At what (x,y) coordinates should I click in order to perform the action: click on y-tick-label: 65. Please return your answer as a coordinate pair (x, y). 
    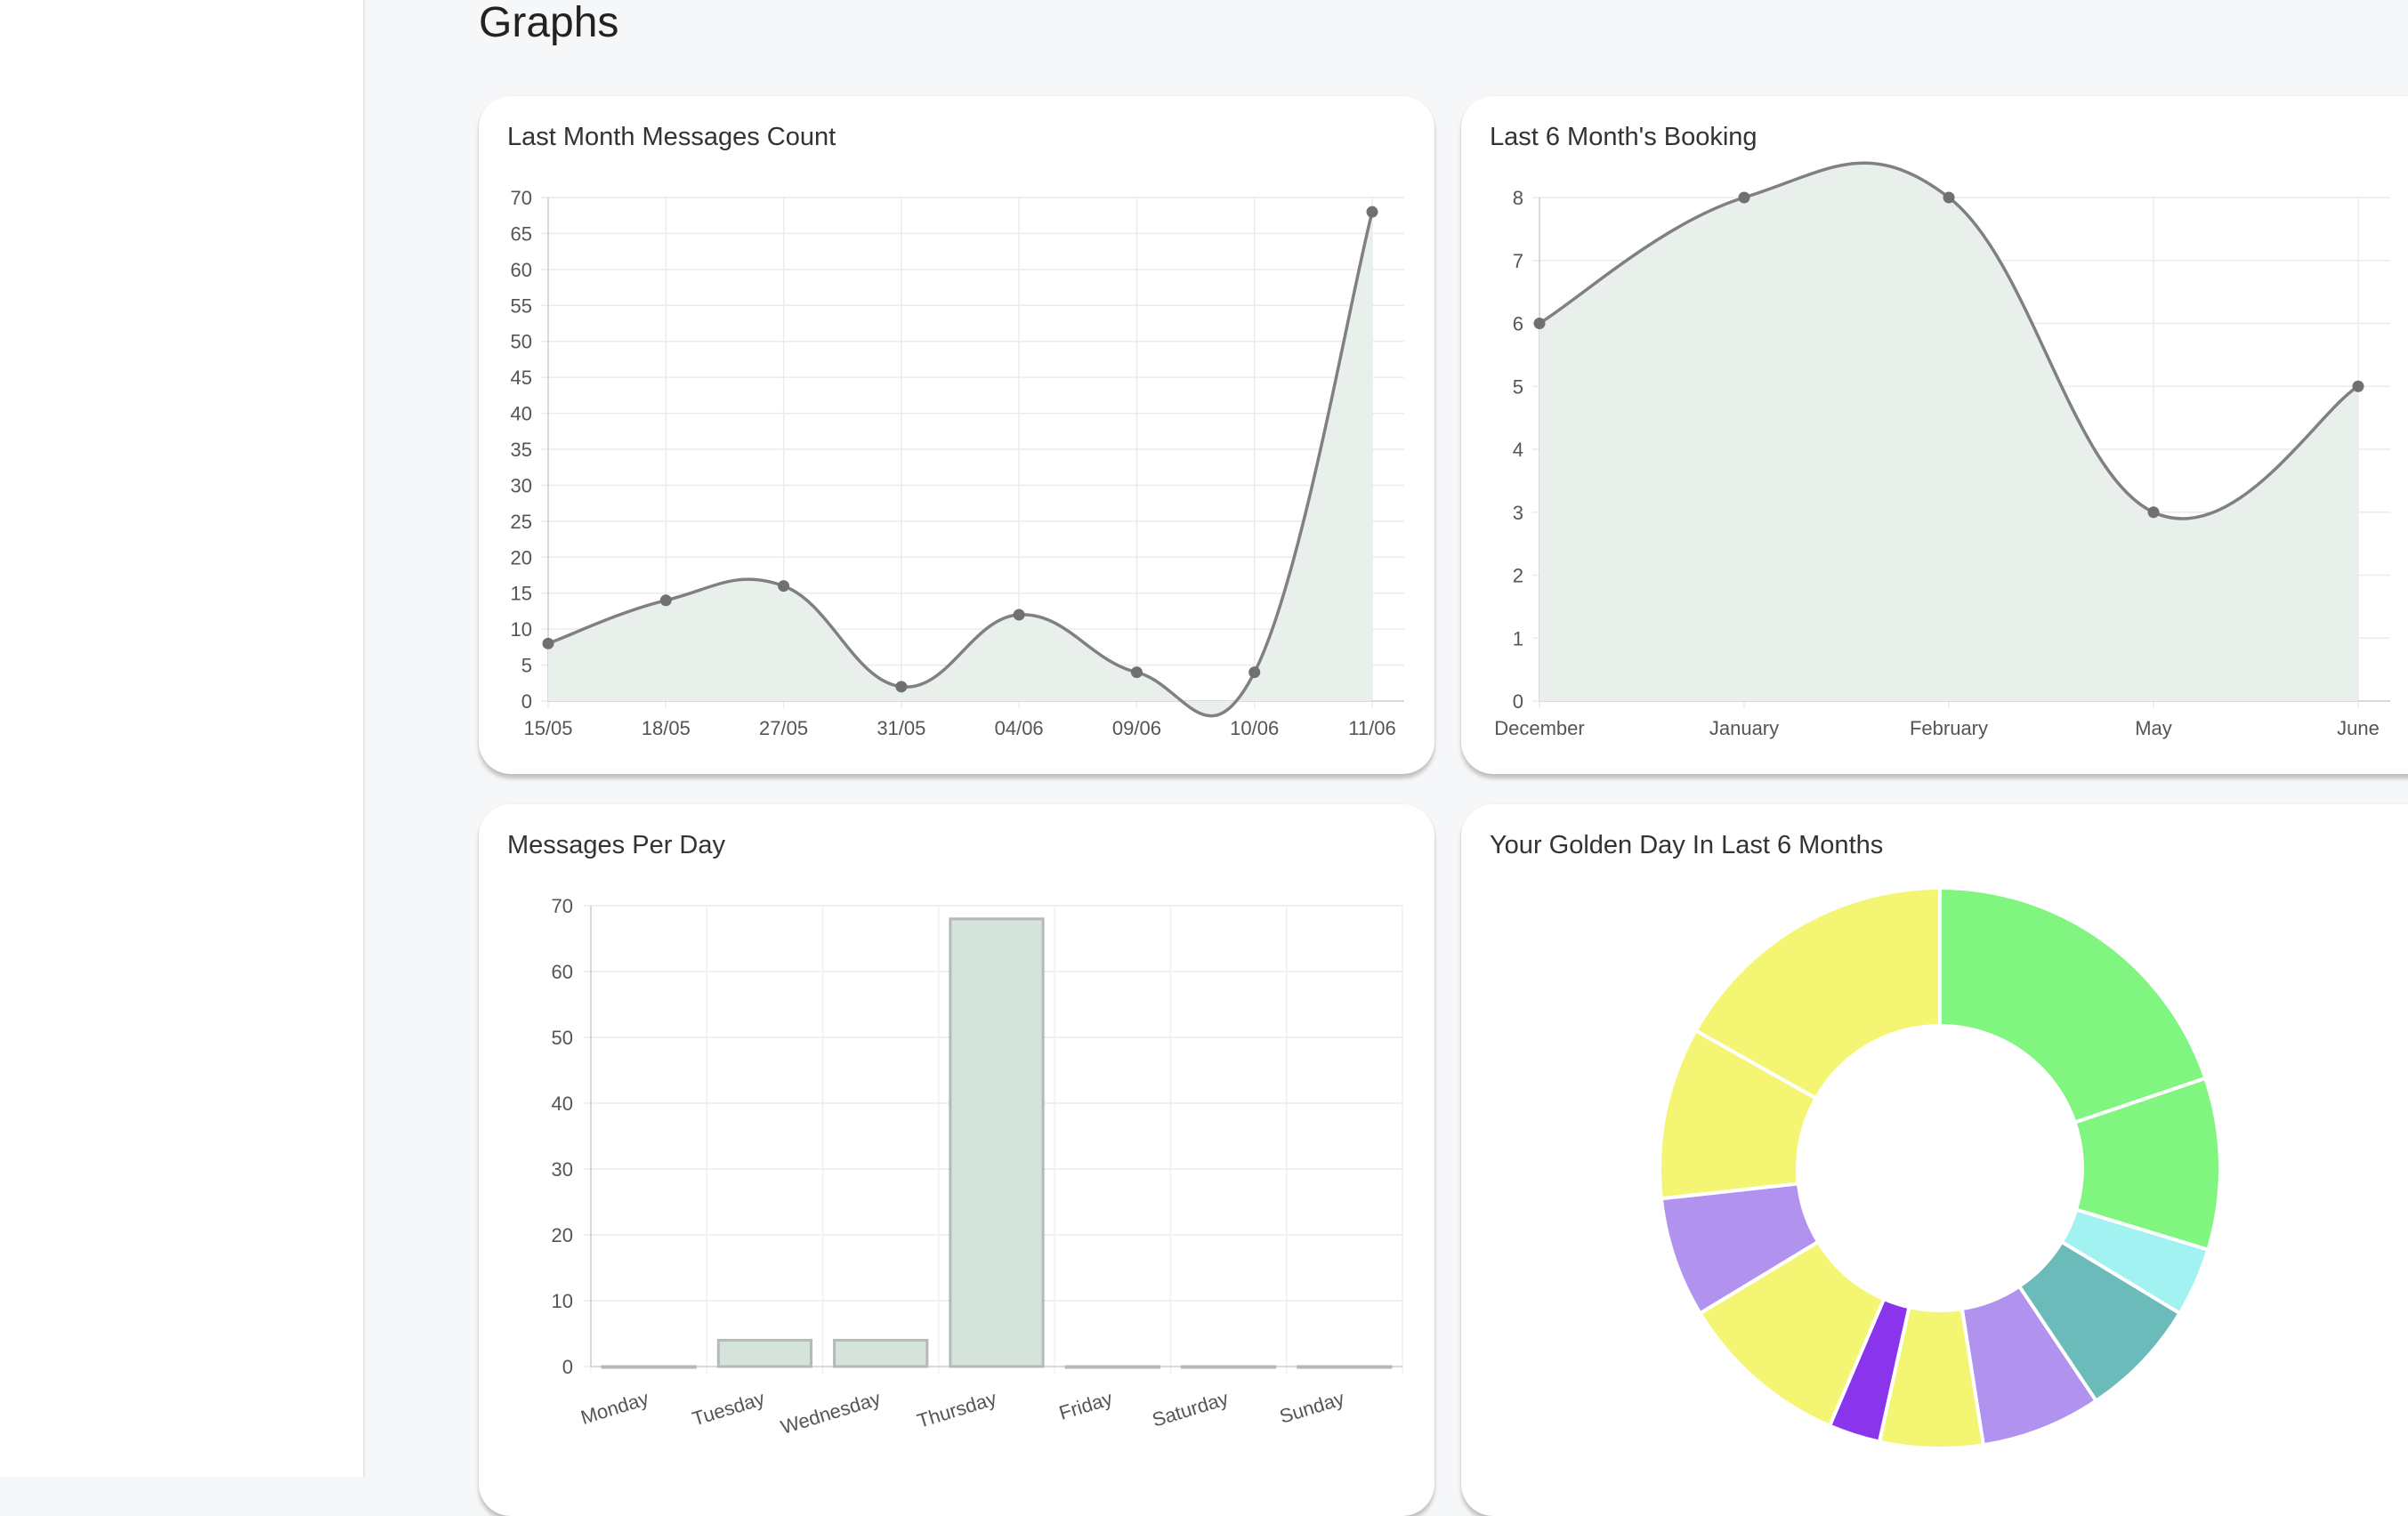
    Looking at the image, I should click on (522, 233).